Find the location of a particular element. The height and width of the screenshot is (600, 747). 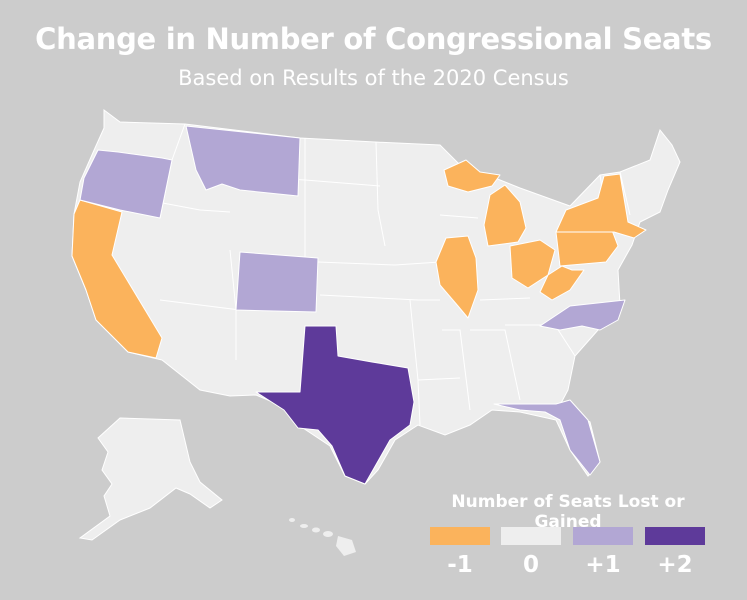

legend-swatch-plus1 is located at coordinates (603, 536).